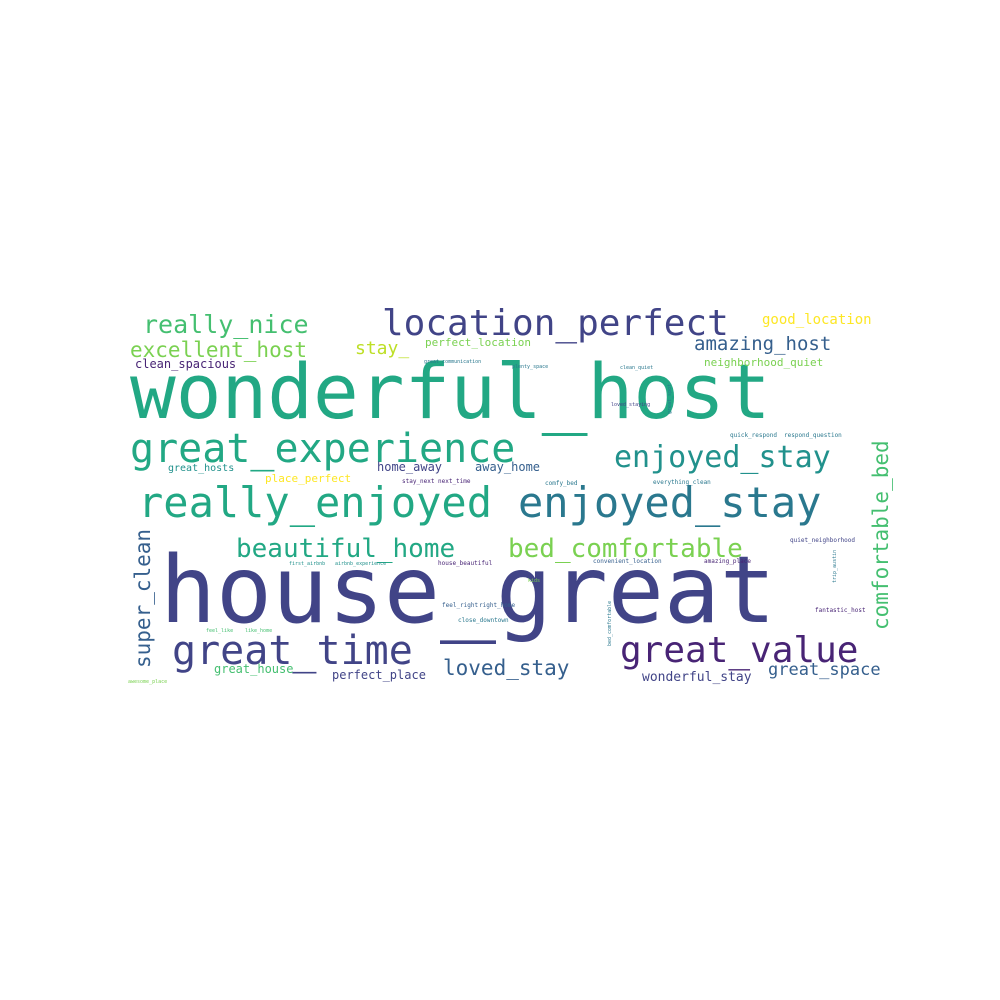 The image size is (1000, 1000). What do you see at coordinates (697, 677) in the screenshot?
I see `word-wonderful-stay: wonderful_stay` at bounding box center [697, 677].